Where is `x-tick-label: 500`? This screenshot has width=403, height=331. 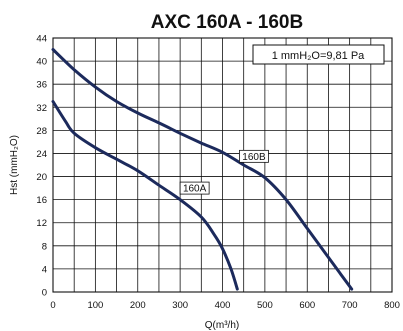 x-tick-label: 500 is located at coordinates (265, 305).